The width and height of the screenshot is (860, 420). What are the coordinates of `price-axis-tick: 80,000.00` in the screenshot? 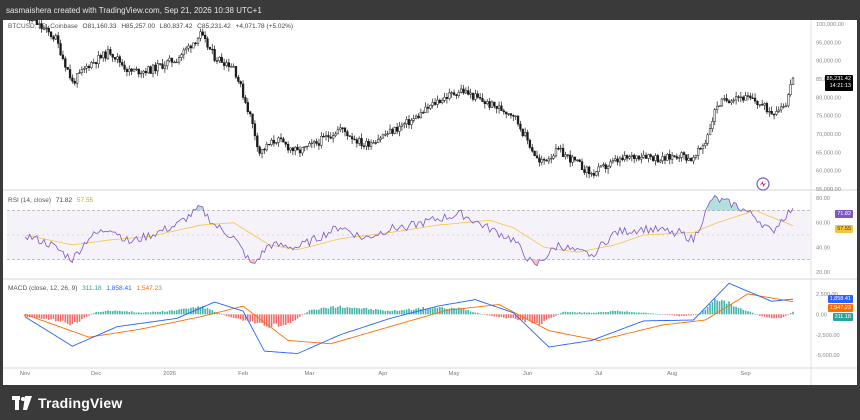 It's located at (828, 98).